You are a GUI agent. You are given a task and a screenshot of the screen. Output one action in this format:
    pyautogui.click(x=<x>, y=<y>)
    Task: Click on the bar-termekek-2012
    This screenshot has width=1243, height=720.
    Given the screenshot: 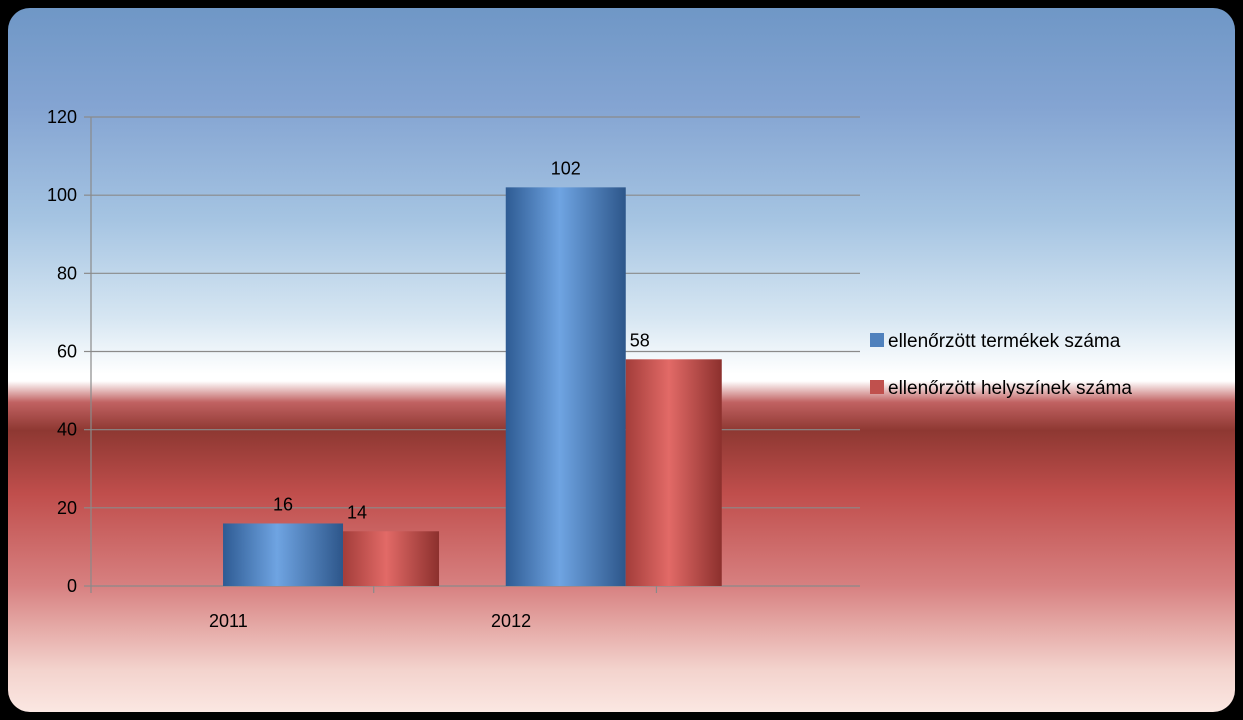 What is the action you would take?
    pyautogui.click(x=565, y=386)
    